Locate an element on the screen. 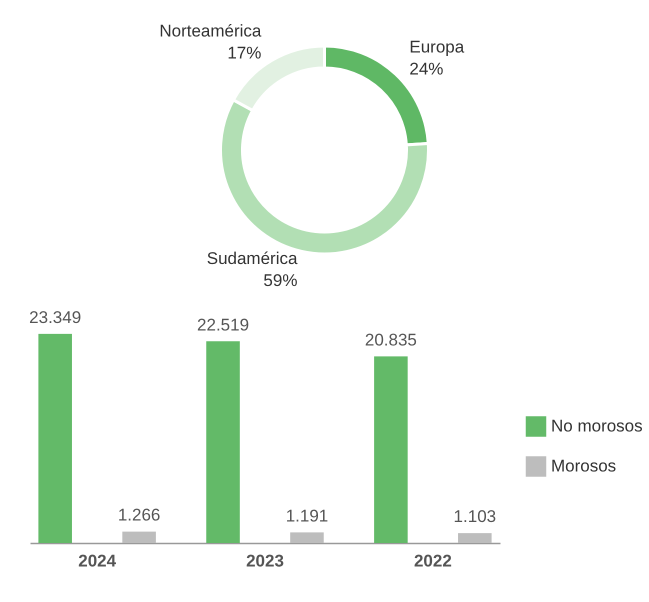  legend-label: Morosos is located at coordinates (583, 466).